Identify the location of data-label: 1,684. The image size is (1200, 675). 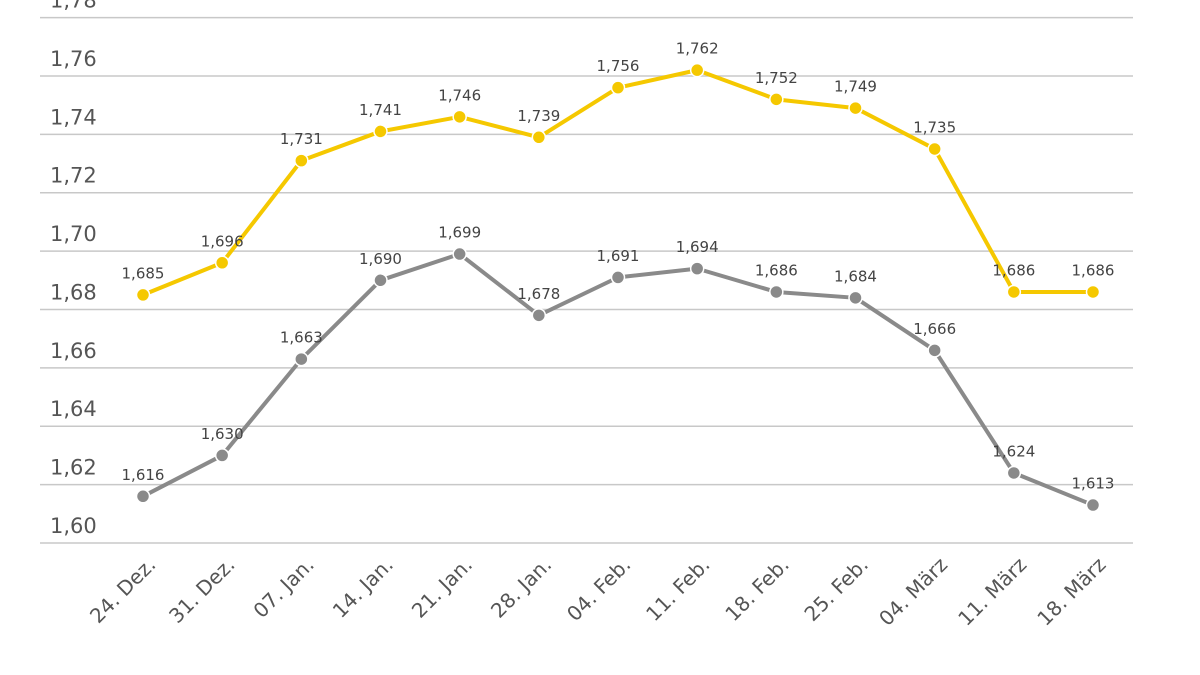
(855, 276).